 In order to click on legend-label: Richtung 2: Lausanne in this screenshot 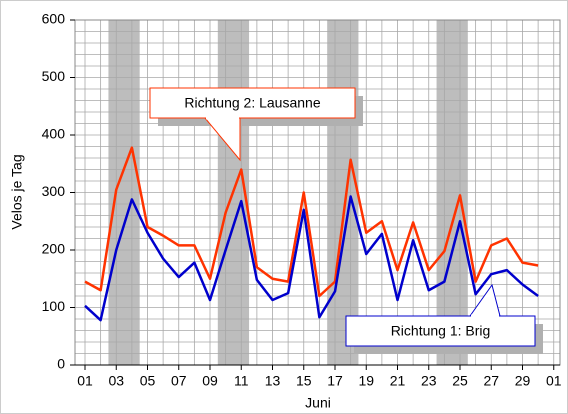, I will do `click(252, 103)`.